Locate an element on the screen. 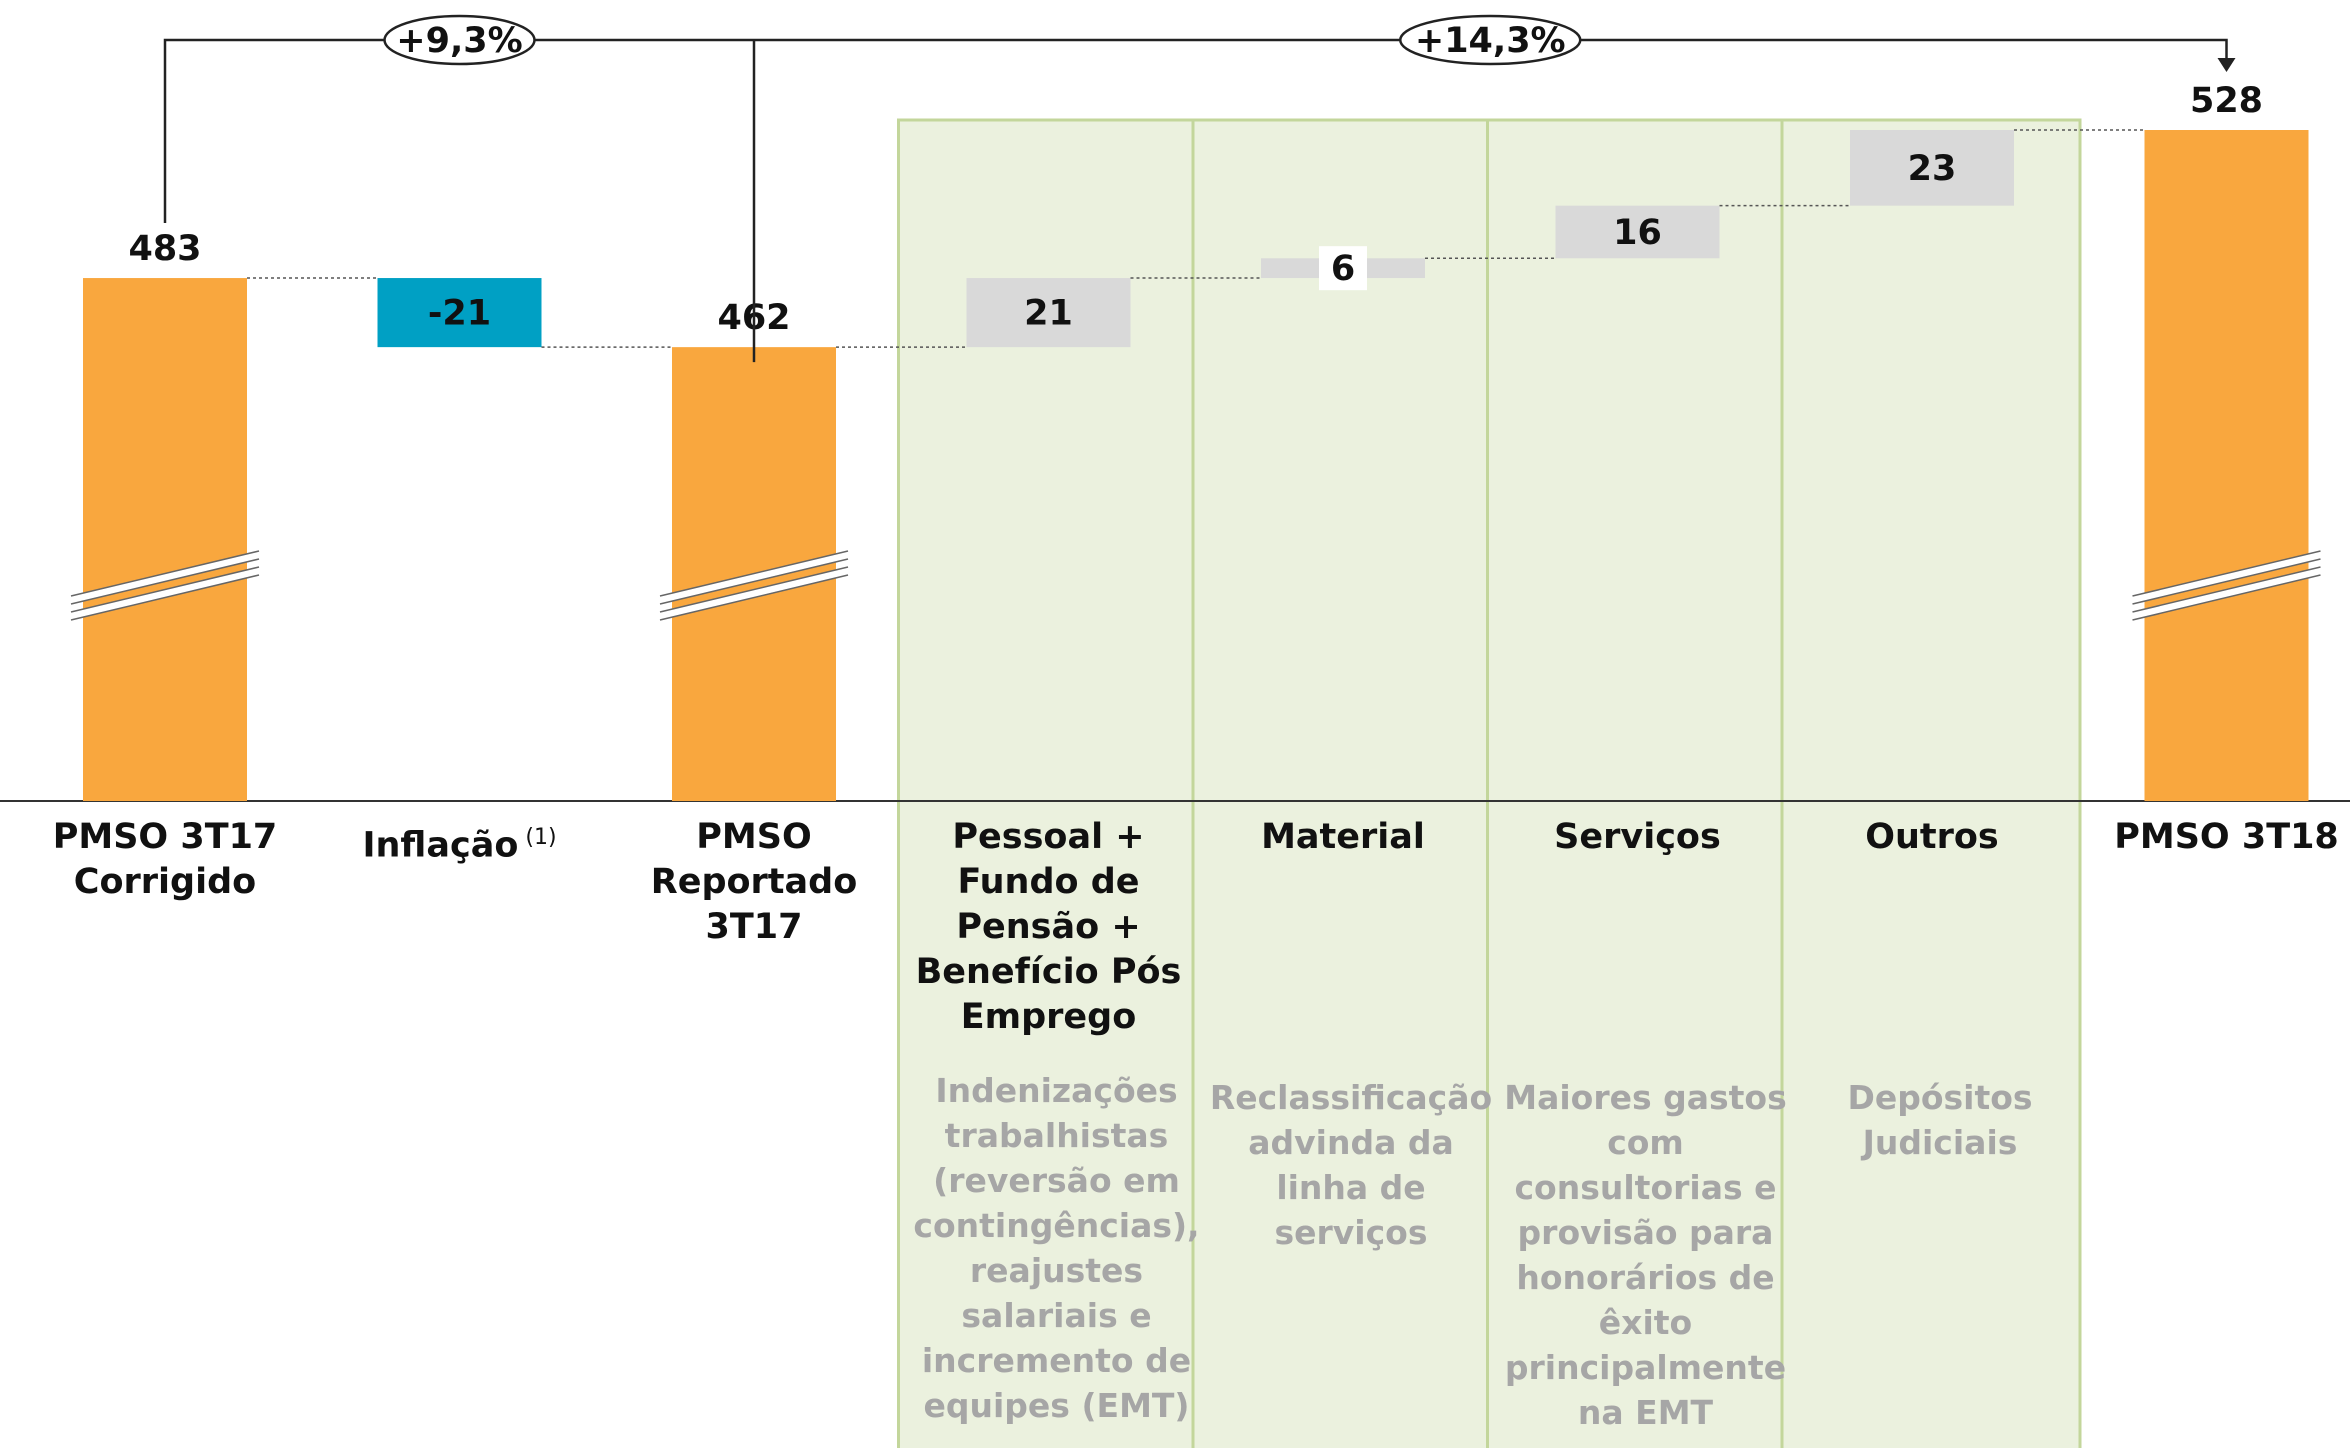 Image resolution: width=2350 pixels, height=1448 pixels. category-label: Inflação (1) is located at coordinates (459, 845).